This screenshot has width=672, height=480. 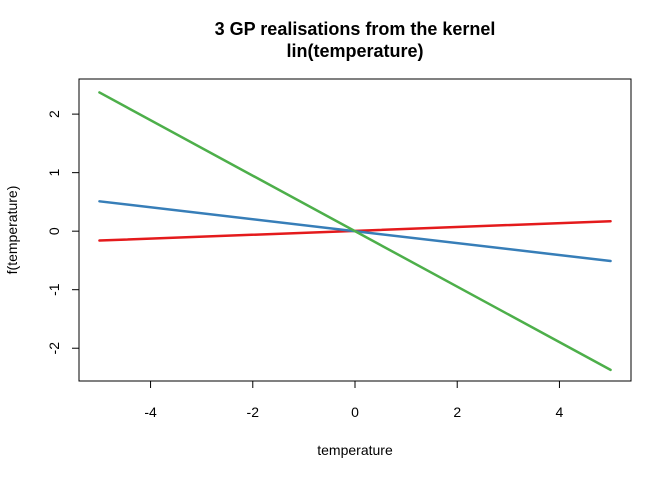 I want to click on x-tick-label: 0, so click(x=355, y=412).